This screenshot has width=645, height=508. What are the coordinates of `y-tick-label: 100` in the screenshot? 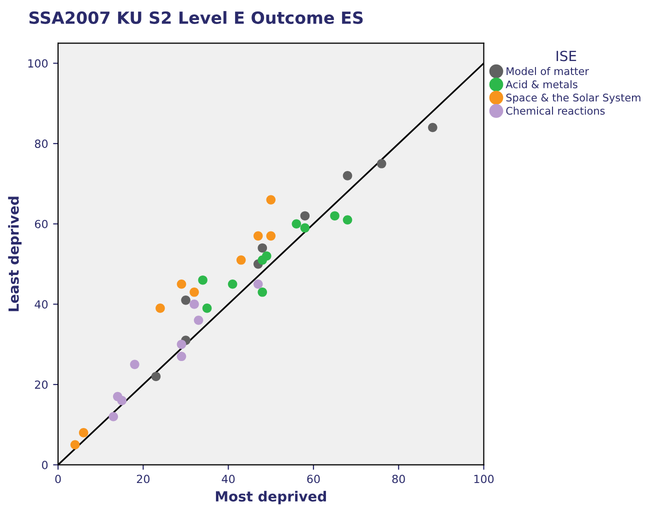 It's located at (38, 63).